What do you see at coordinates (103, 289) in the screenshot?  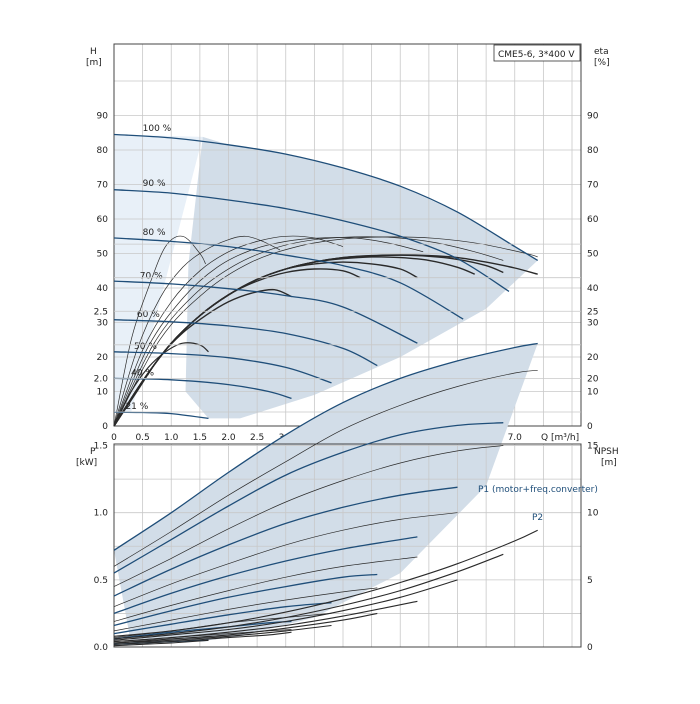 I see `head-y-tick-label: 40` at bounding box center [103, 289].